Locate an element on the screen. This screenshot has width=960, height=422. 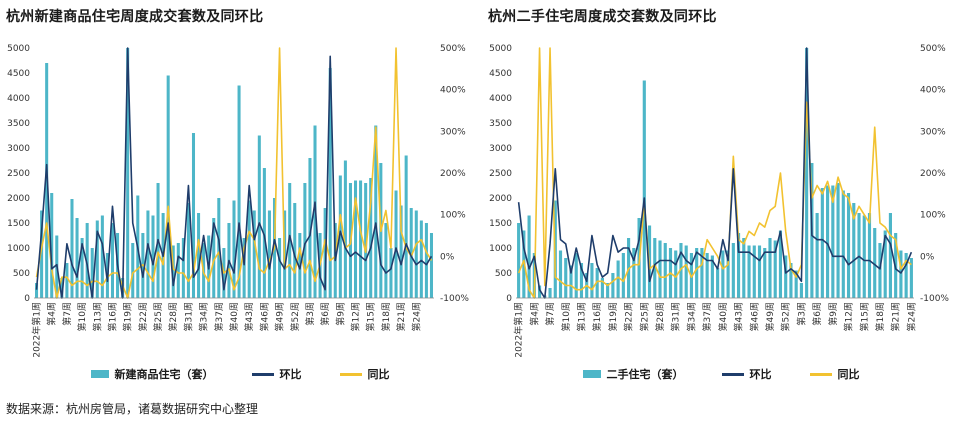
x-tick-label: 第24周 is located at coordinates (911, 316).